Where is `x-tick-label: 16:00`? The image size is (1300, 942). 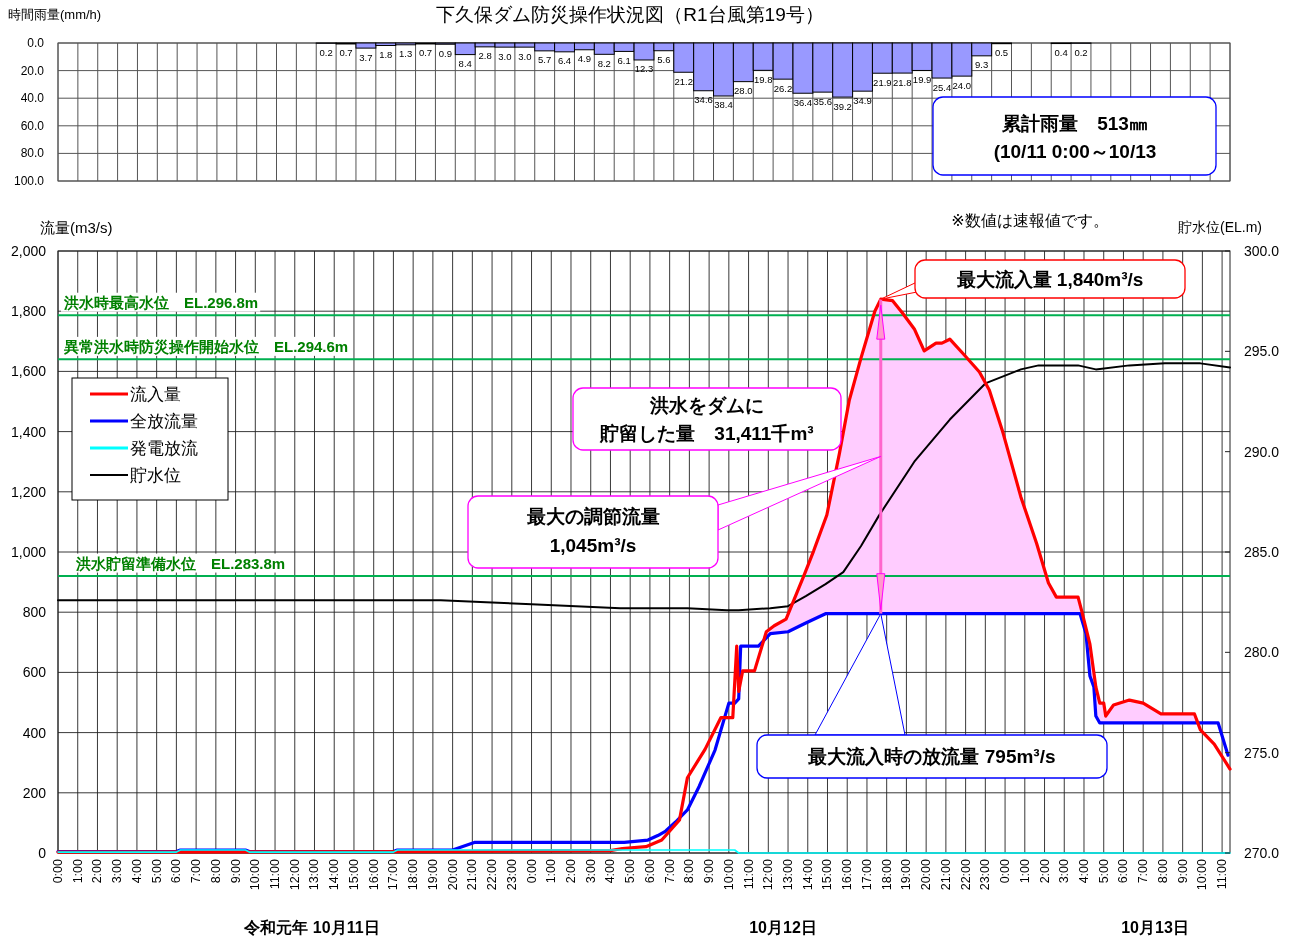 x-tick-label: 16:00 is located at coordinates (847, 874).